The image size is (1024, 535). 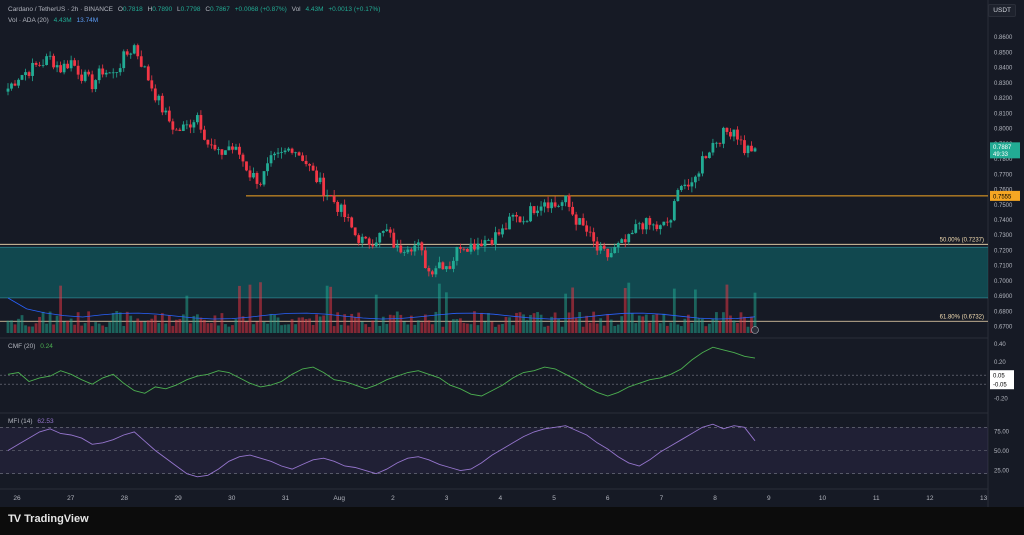 What do you see at coordinates (1002, 433) in the screenshot?
I see `mfi-axis-label: 75.00` at bounding box center [1002, 433].